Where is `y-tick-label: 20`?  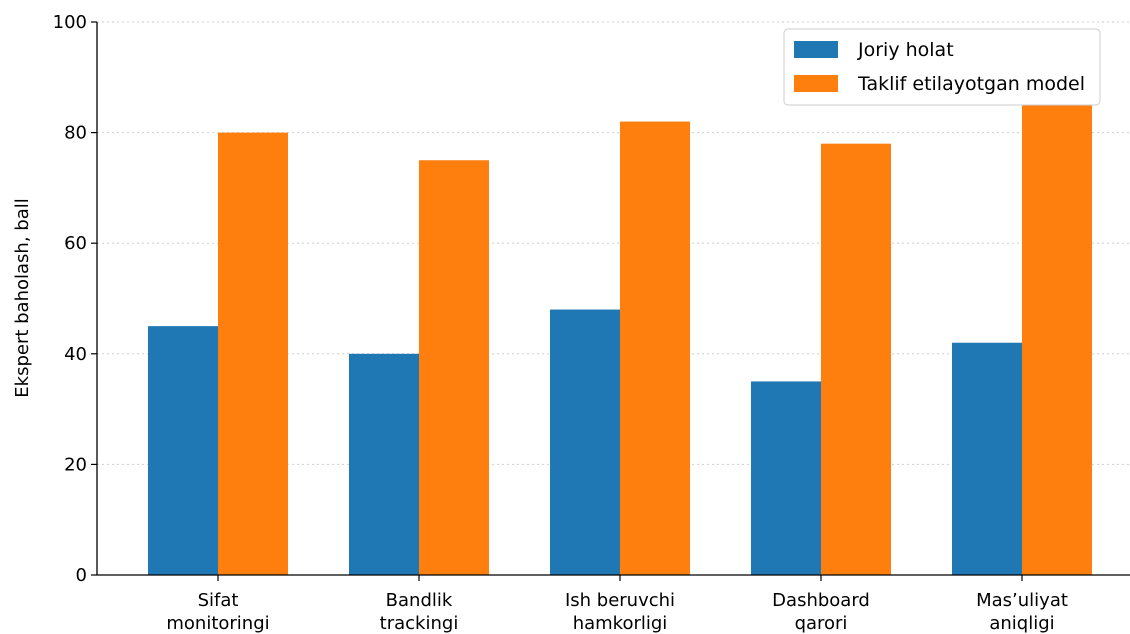 y-tick-label: 20 is located at coordinates (75, 464).